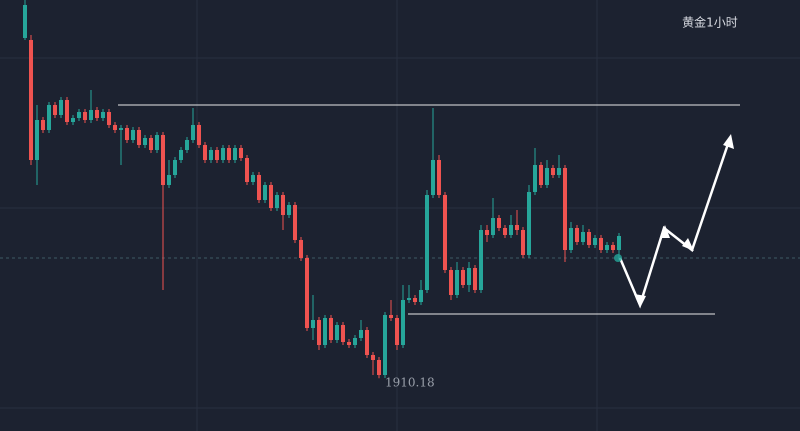 This screenshot has height=431, width=800. I want to click on arrow-heads, so click(684, 221).